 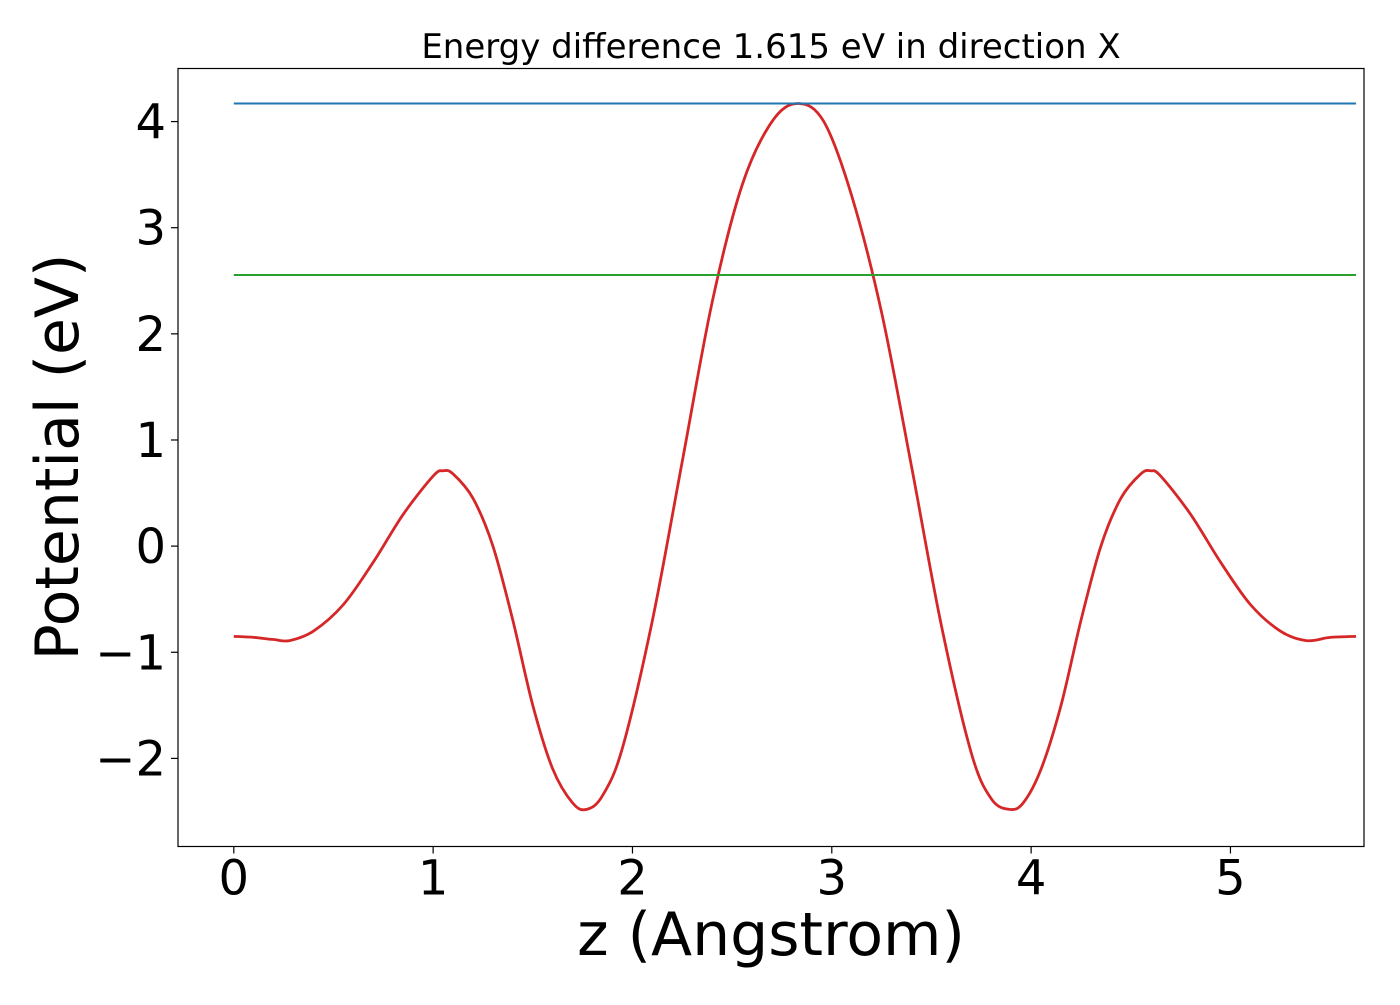 What do you see at coordinates (1031, 879) in the screenshot?
I see `x-tick-label: 4` at bounding box center [1031, 879].